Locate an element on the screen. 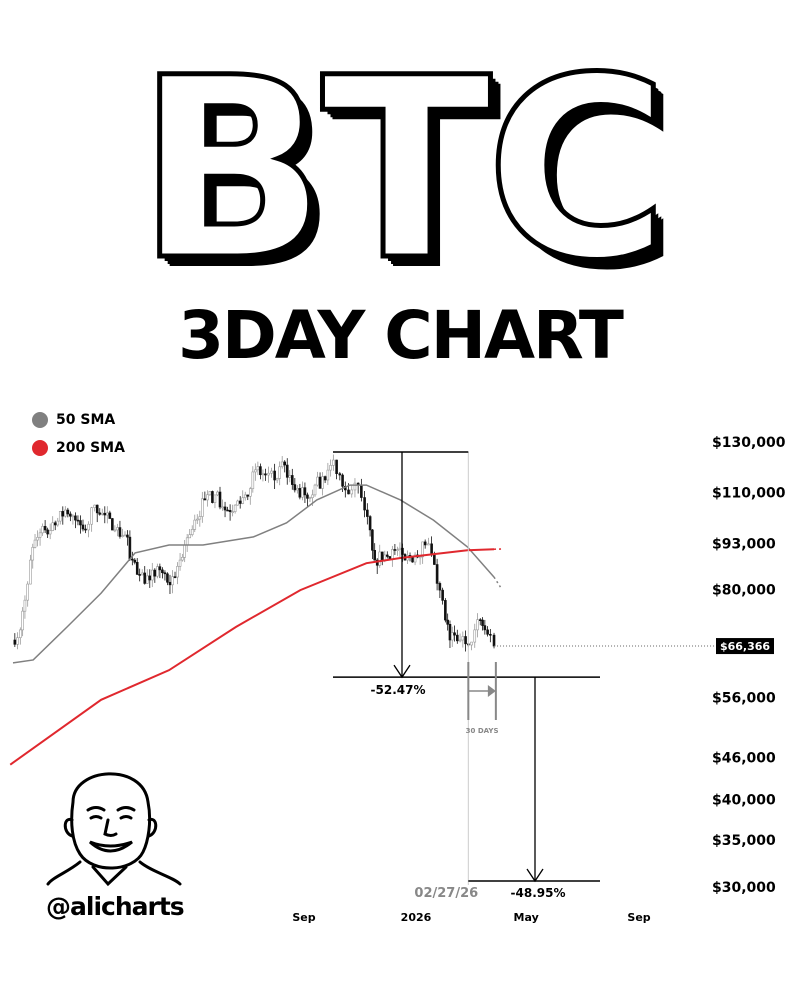 Image resolution: width=800 pixels, height=1000 pixels. sma200-line is located at coordinates (252, 657).